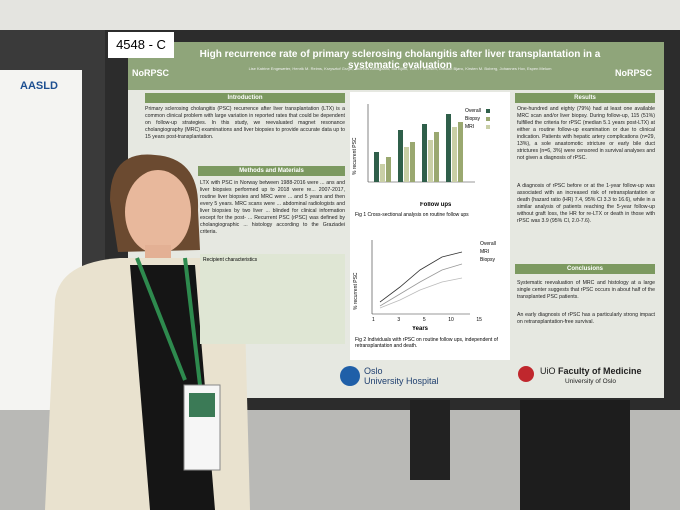  I want to click on legend: Overall MRI Biopsy, so click(488, 252).